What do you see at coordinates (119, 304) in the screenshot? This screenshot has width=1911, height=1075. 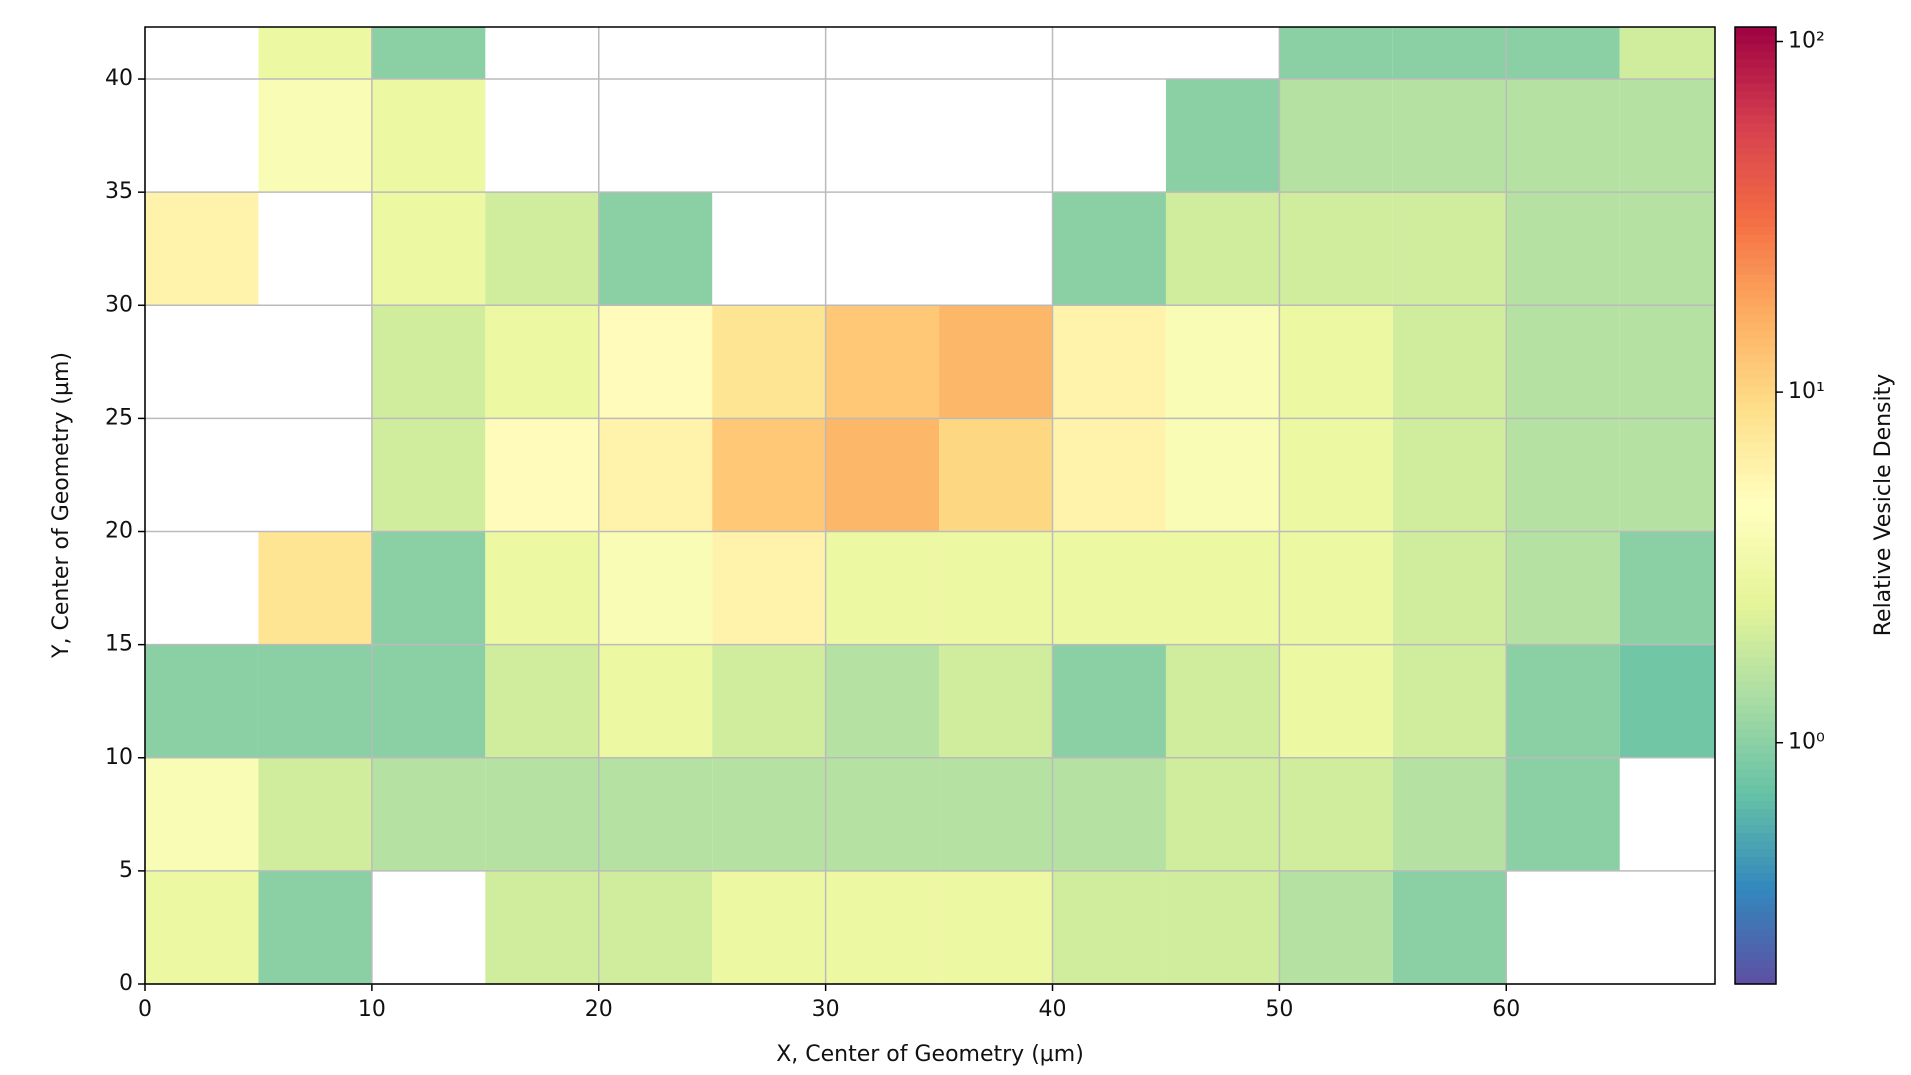 I see `y-tick-label: 30` at bounding box center [119, 304].